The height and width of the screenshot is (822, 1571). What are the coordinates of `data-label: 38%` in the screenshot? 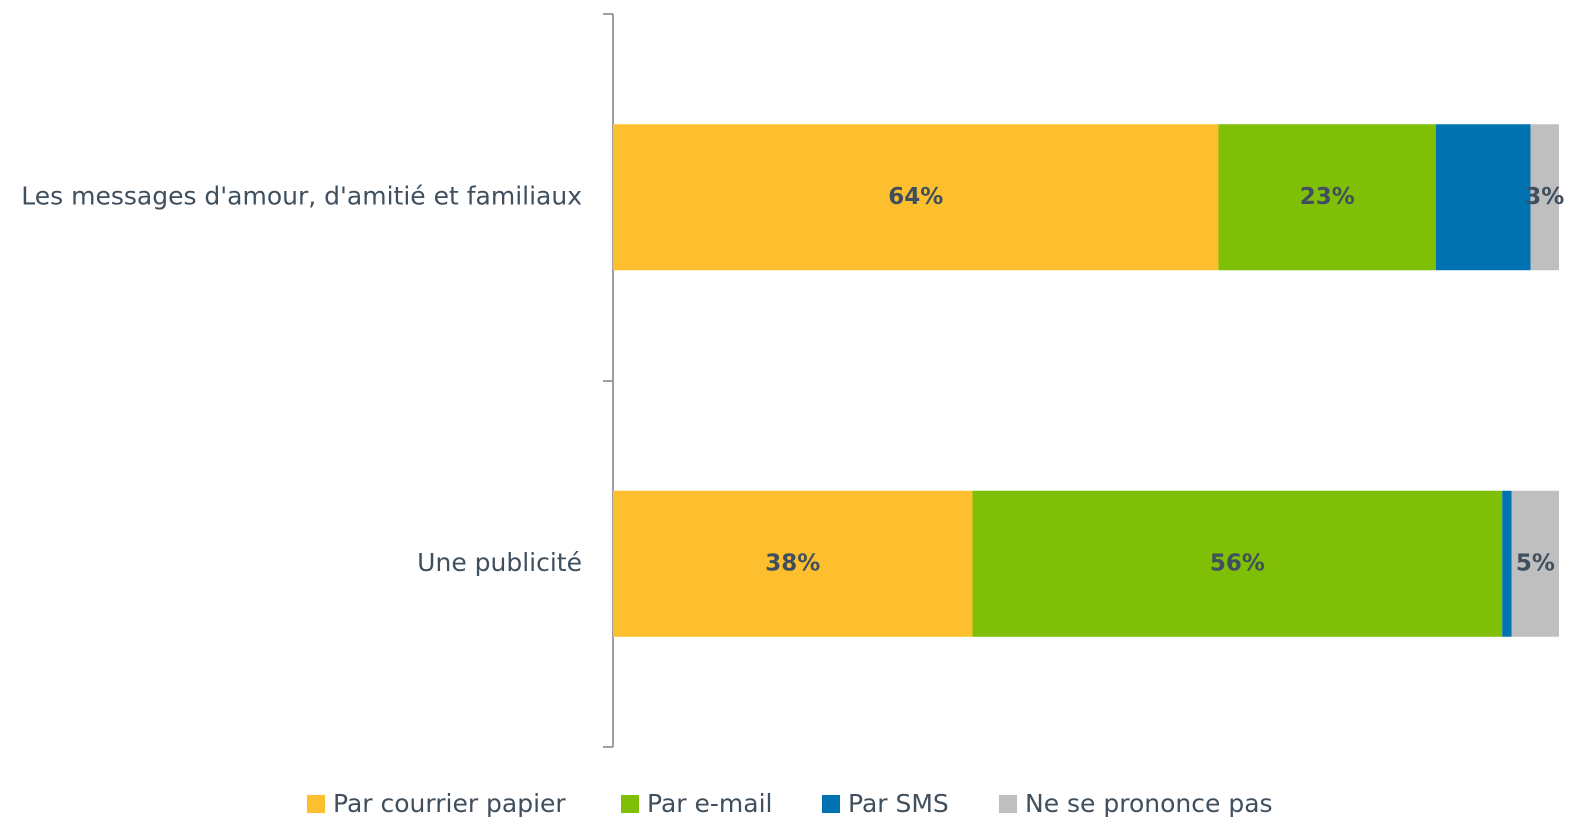 It's located at (792, 563).